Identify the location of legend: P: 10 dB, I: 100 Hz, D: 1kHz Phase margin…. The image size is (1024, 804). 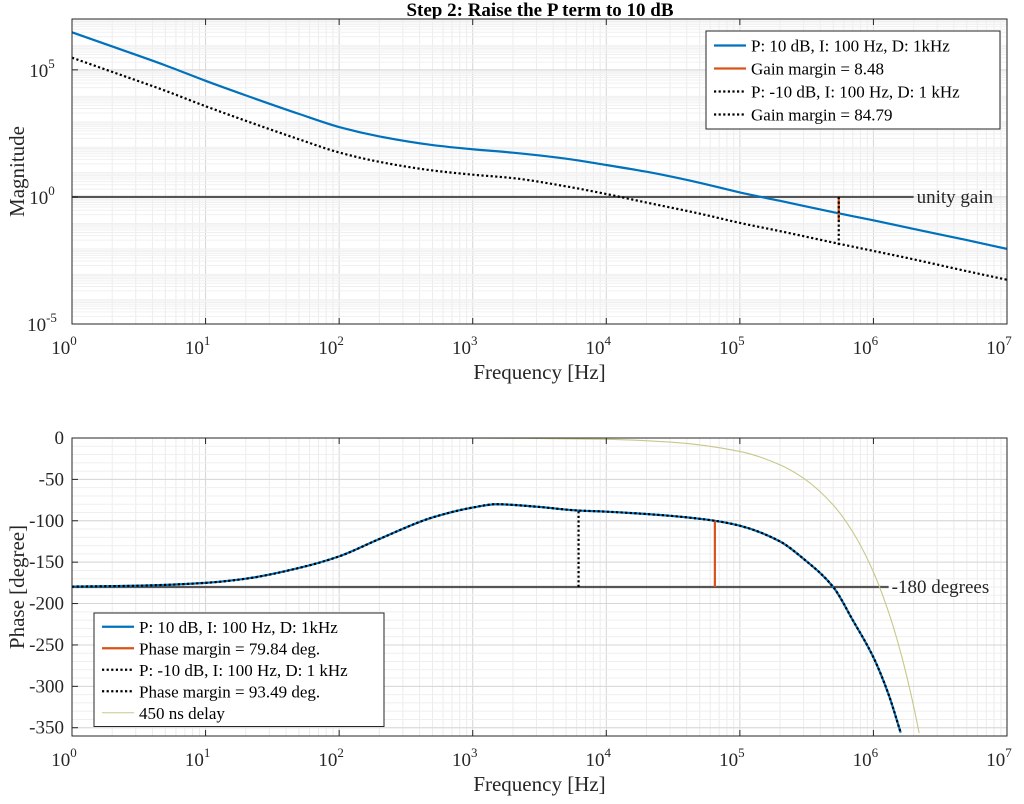
(239, 669).